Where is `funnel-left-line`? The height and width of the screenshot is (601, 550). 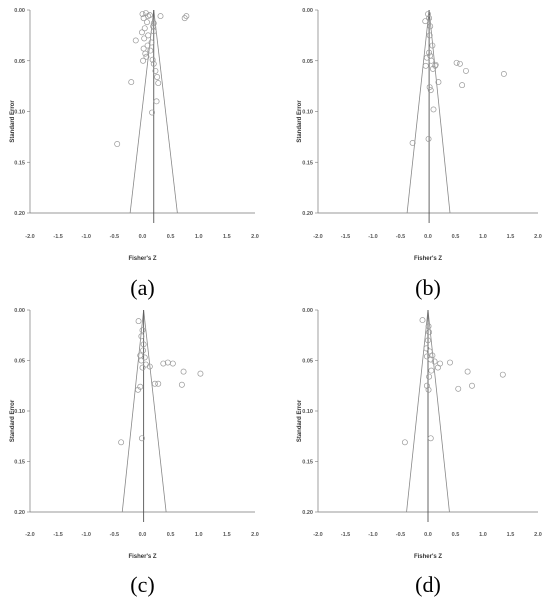
funnel-left-line is located at coordinates (133, 411).